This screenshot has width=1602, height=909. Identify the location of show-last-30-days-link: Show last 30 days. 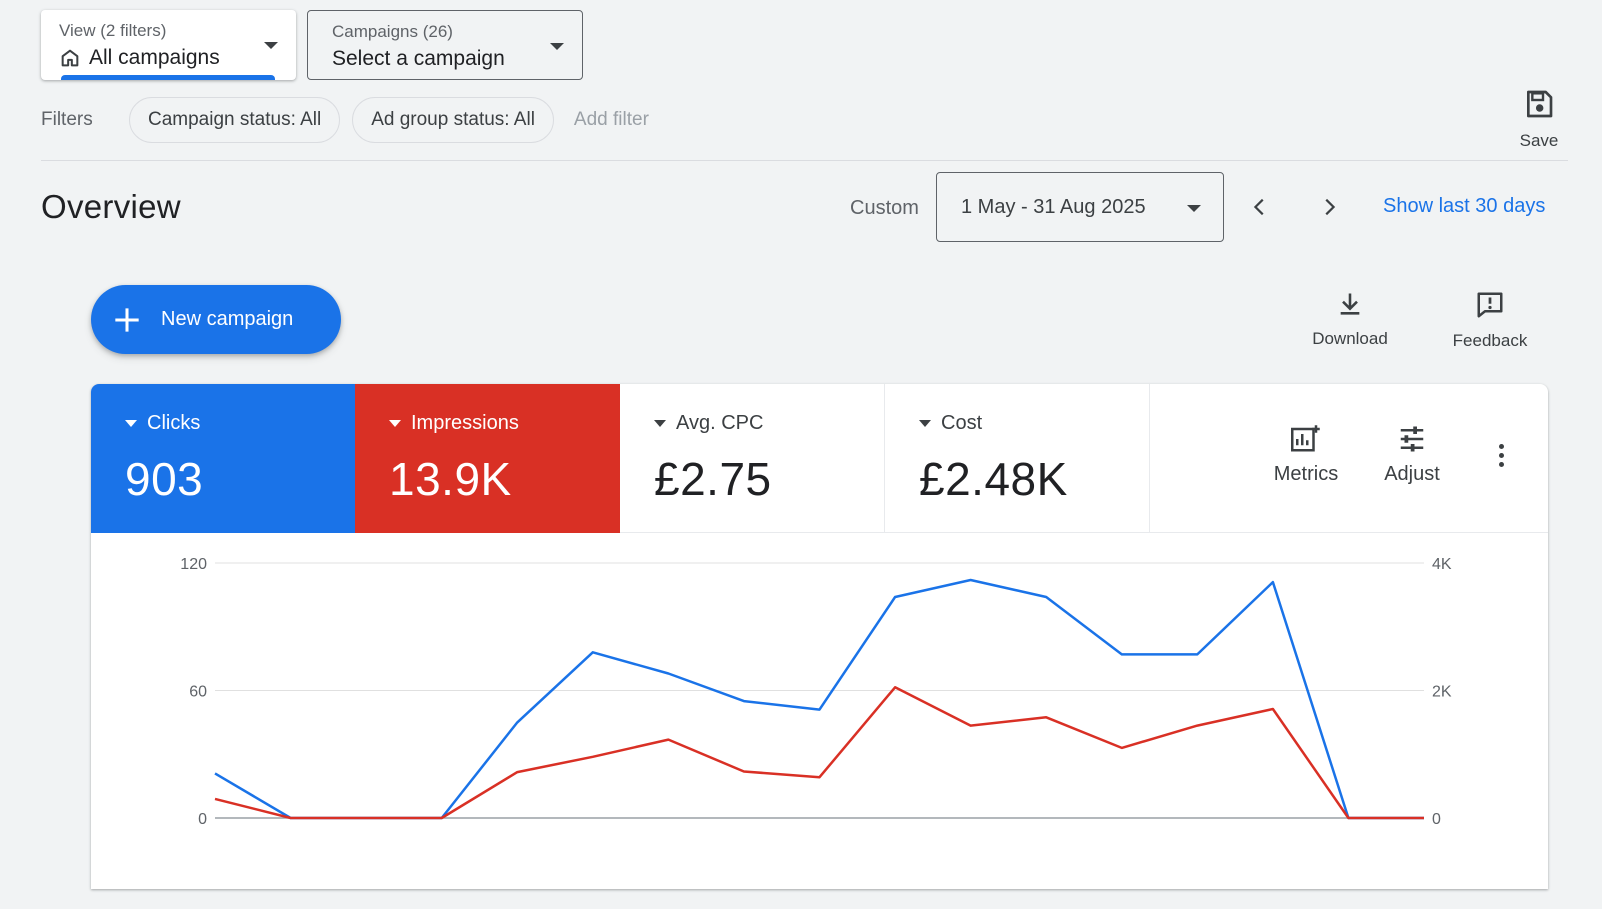
(1464, 206).